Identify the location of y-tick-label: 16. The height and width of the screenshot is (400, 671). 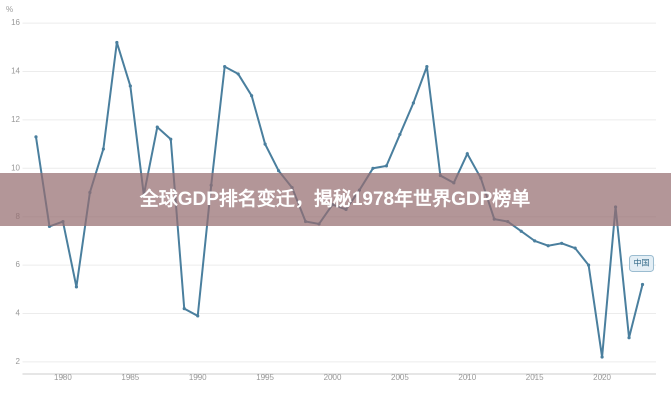
(15, 22).